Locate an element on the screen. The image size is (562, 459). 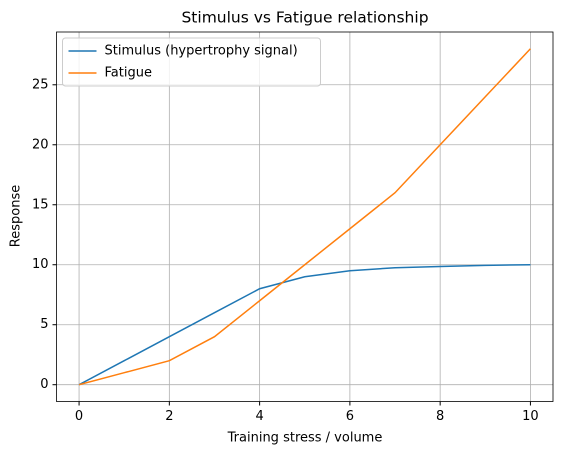
y-tick-label: 5 is located at coordinates (44, 324).